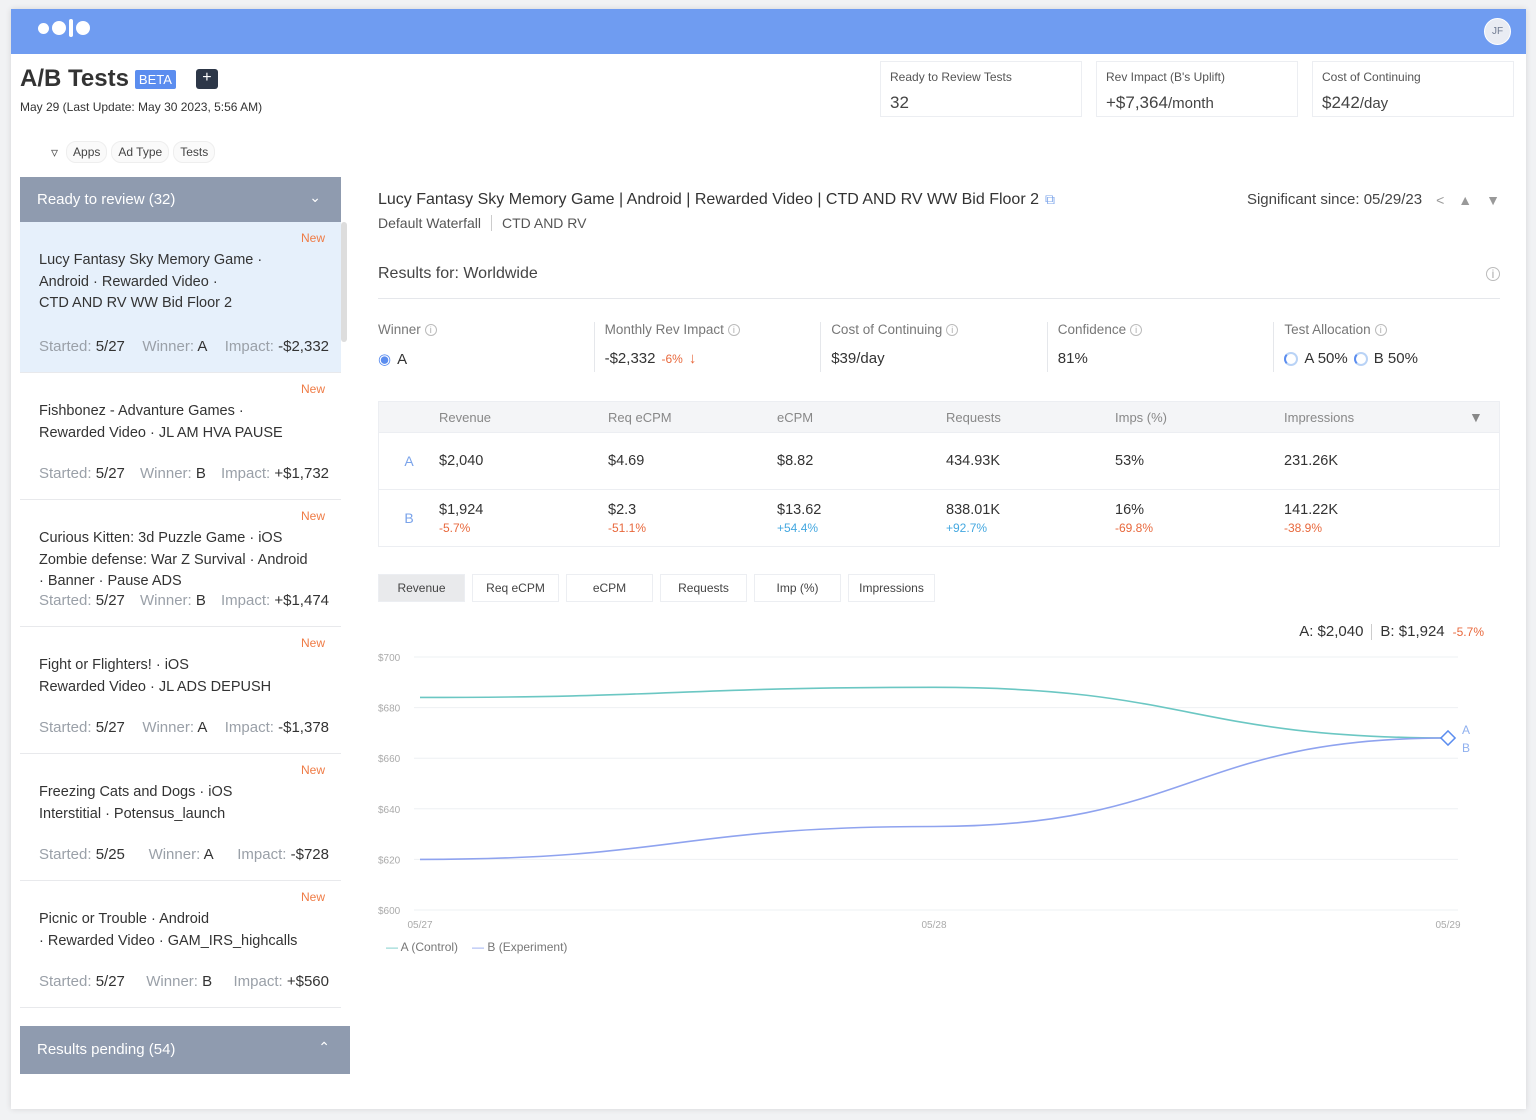  Describe the element at coordinates (1319, 417) in the screenshot. I see `column-header: Impressions` at that location.